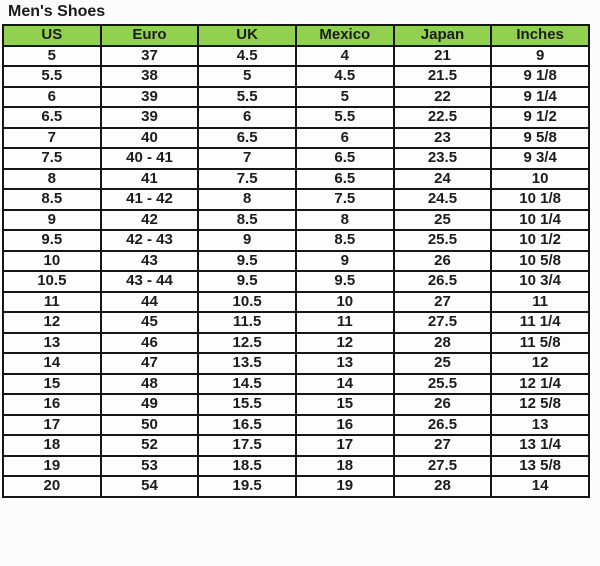 The image size is (600, 566). I want to click on cell: 18.5, so click(247, 465).